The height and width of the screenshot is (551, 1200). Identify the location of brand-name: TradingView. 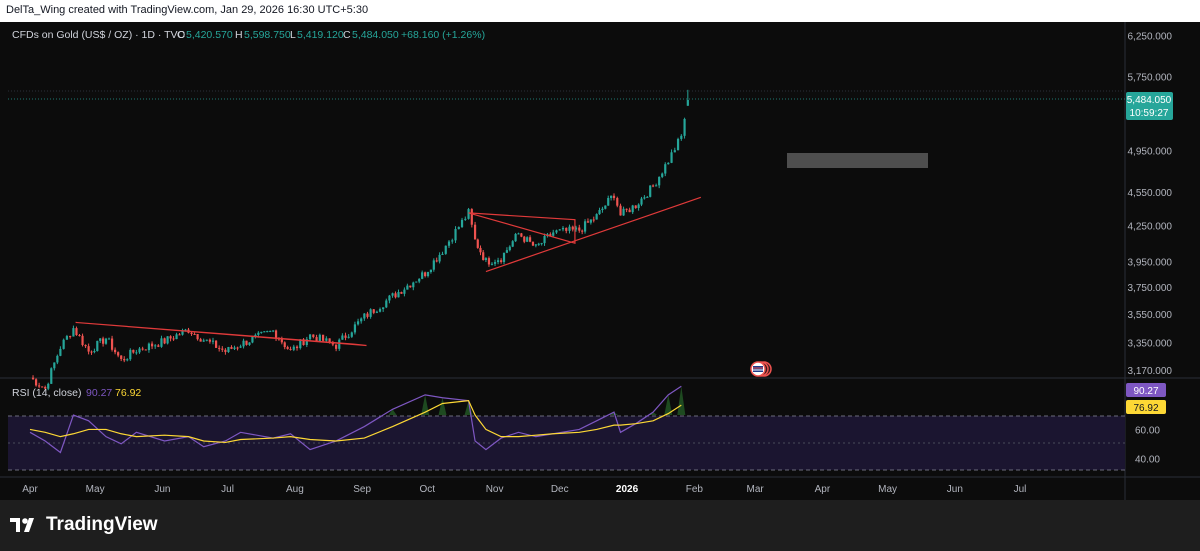
(102, 524).